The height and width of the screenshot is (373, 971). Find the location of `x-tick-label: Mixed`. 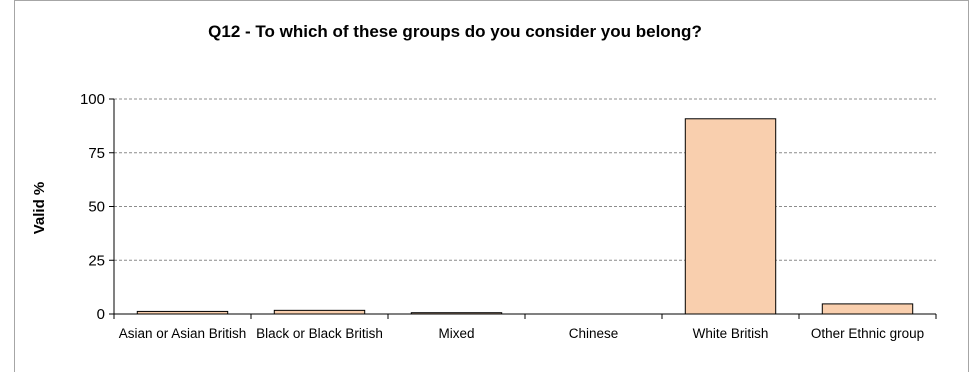

x-tick-label: Mixed is located at coordinates (456, 333).